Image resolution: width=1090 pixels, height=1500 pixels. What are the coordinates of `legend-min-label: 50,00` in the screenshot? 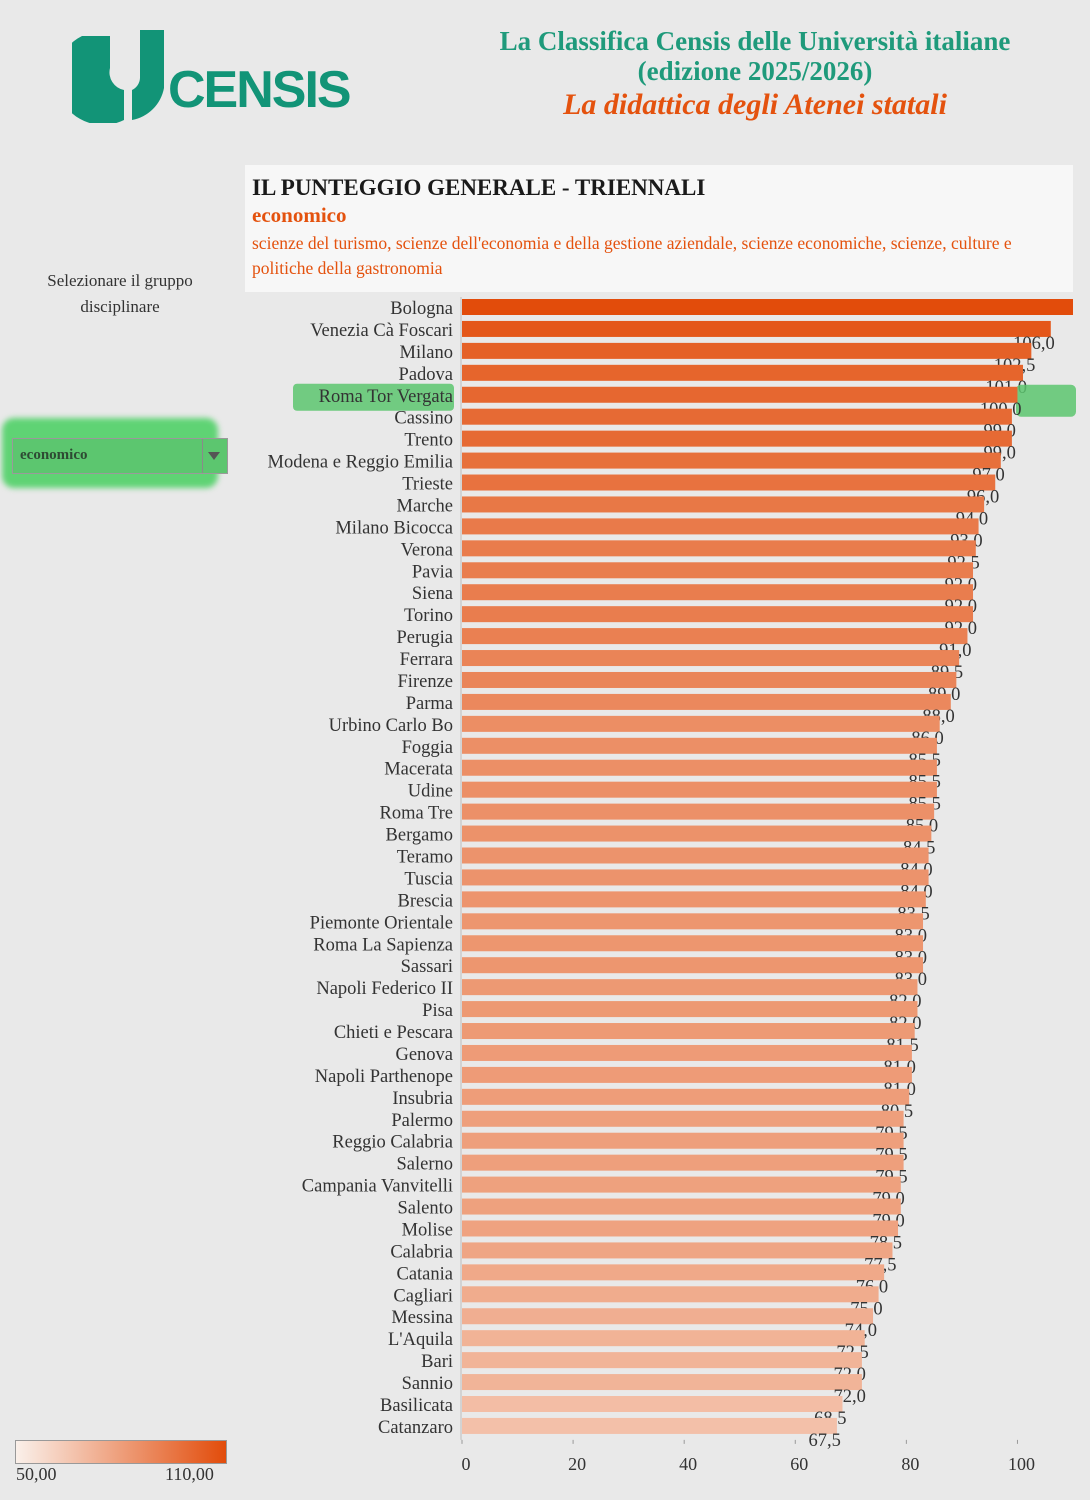 It's located at (36, 1474).